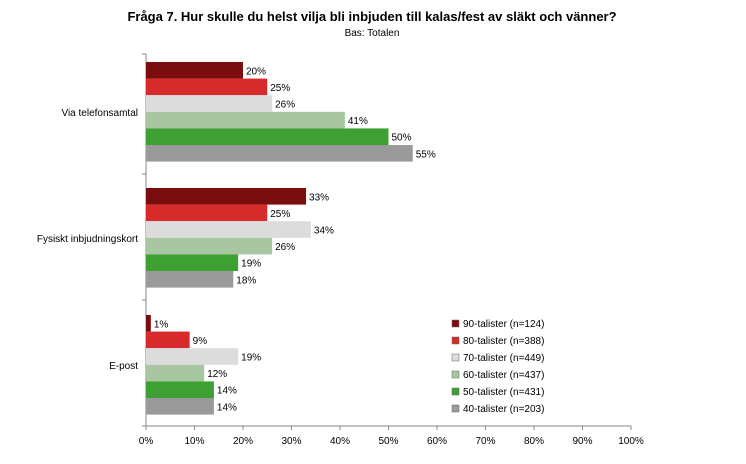 This screenshot has width=746, height=464. I want to click on data-label: 18%, so click(246, 280).